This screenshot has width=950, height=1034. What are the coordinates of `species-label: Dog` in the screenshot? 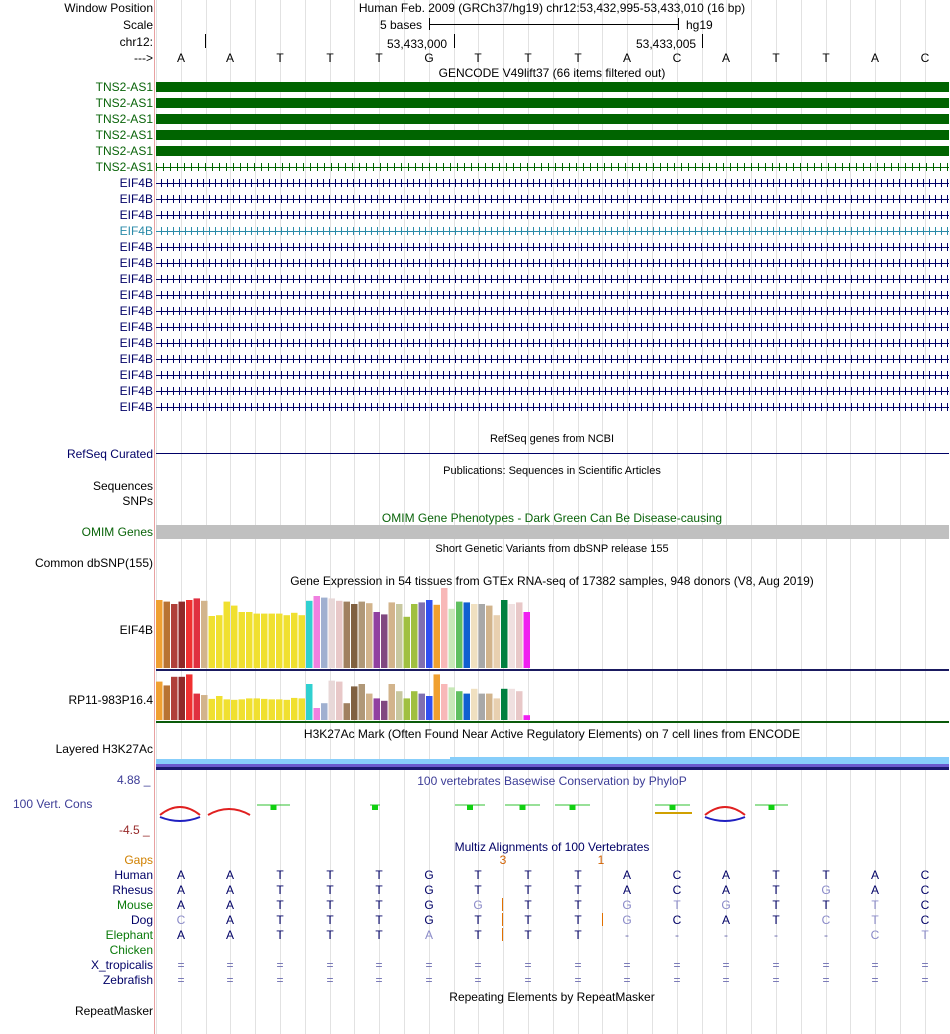 It's located at (141, 920).